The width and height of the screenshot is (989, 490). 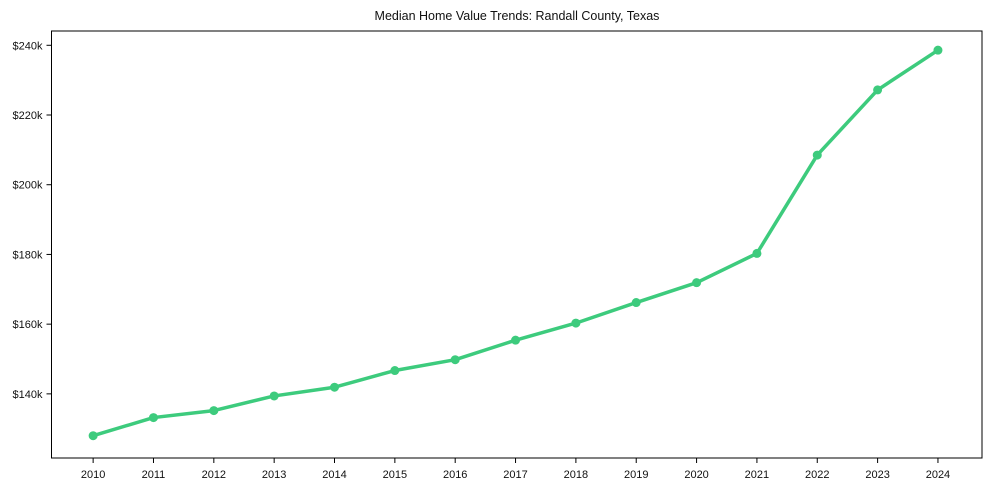 I want to click on data-point-2022, so click(x=817, y=155).